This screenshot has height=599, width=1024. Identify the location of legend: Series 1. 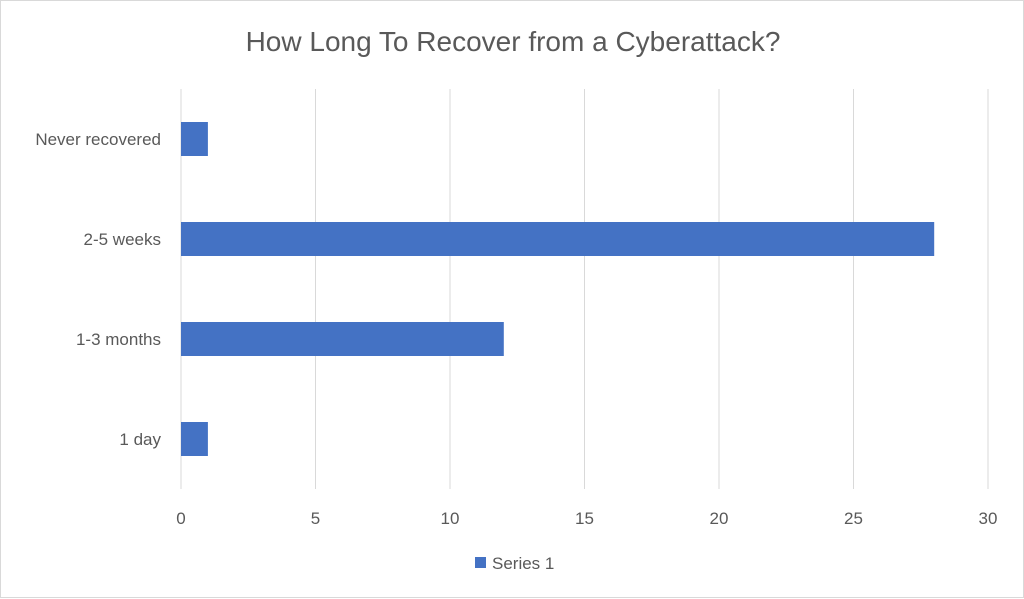
(514, 563).